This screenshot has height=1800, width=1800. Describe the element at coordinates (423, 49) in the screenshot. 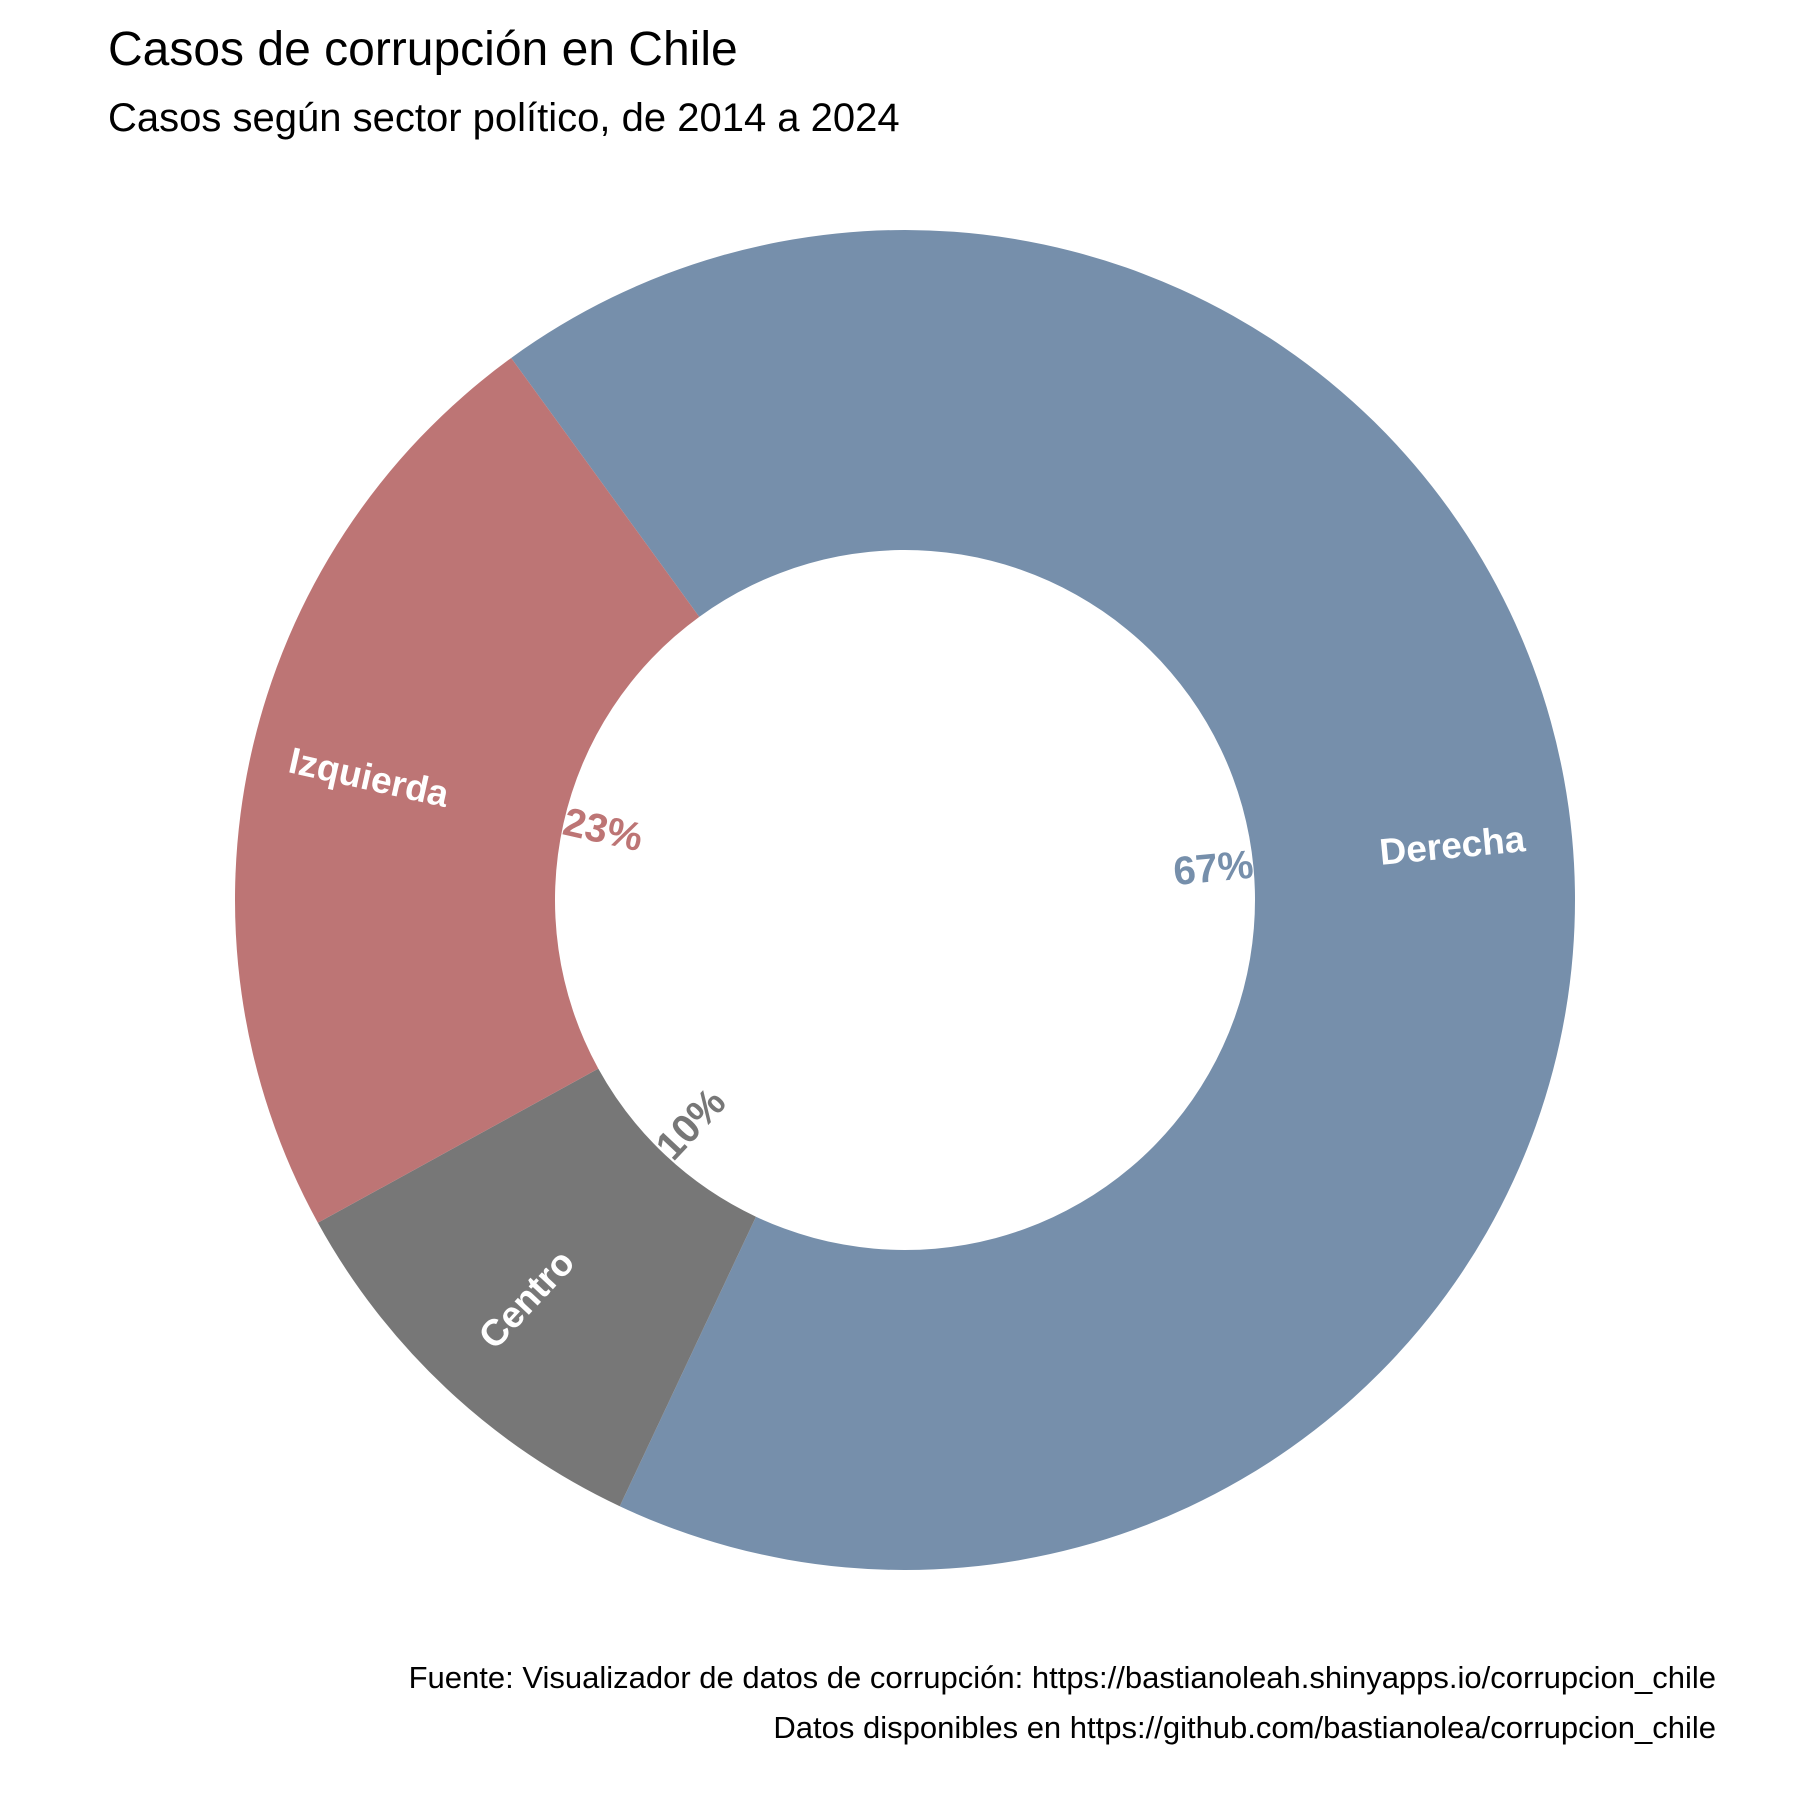

I see `chart-title: Casos de corrupción en Chile` at that location.